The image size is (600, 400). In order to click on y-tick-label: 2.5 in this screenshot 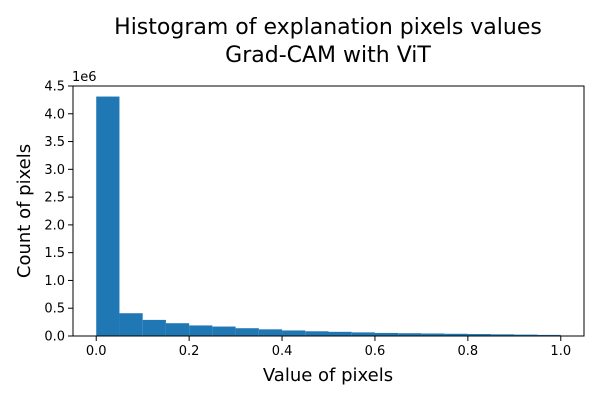, I will do `click(54, 198)`.